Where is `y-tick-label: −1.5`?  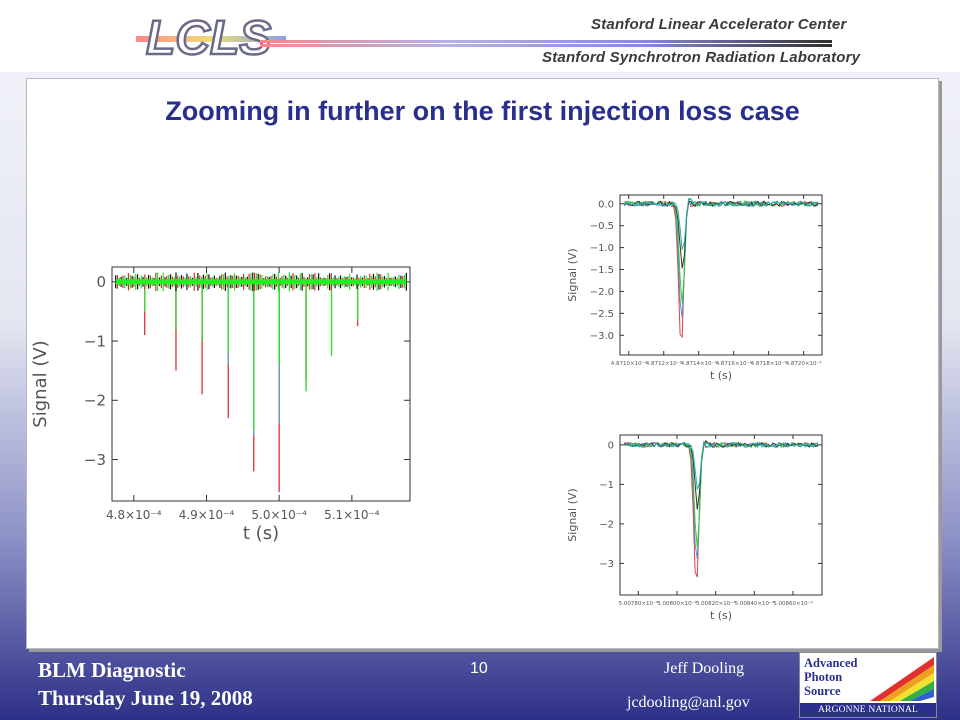
y-tick-label: −1.5 is located at coordinates (602, 270).